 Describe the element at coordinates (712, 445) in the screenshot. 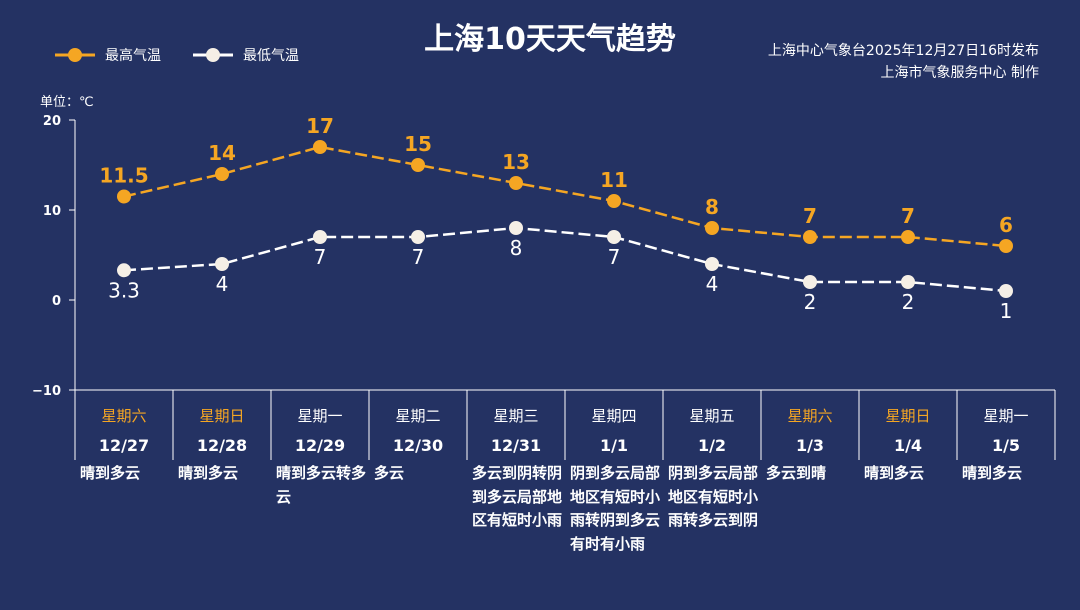

I see `date-label: 1/2` at that location.